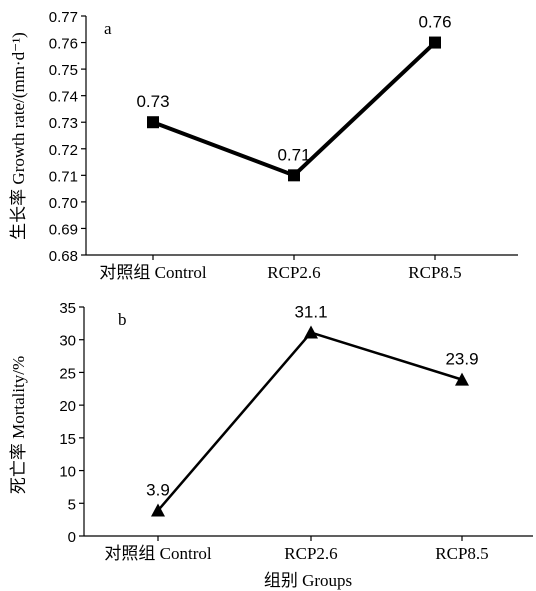 The image size is (536, 591). What do you see at coordinates (67, 373) in the screenshot?
I see `b-y-tick-label: 25` at bounding box center [67, 373].